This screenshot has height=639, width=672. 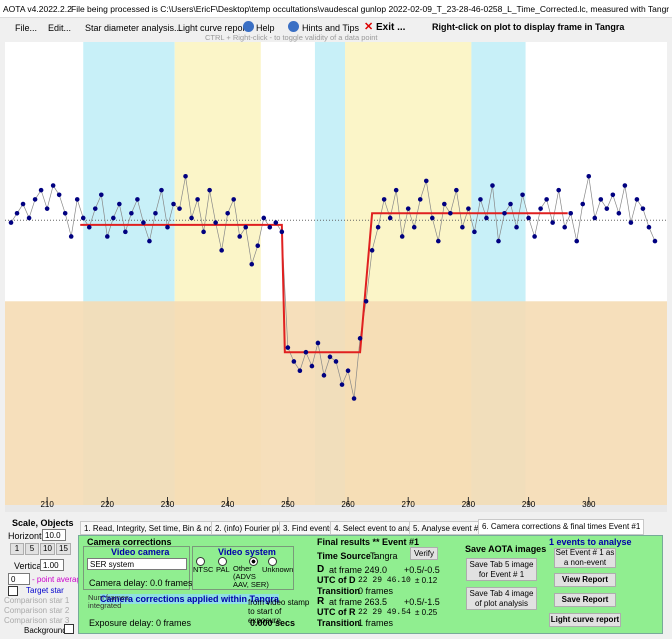 What do you see at coordinates (265, 28) in the screenshot?
I see `menu-item: Help` at bounding box center [265, 28].